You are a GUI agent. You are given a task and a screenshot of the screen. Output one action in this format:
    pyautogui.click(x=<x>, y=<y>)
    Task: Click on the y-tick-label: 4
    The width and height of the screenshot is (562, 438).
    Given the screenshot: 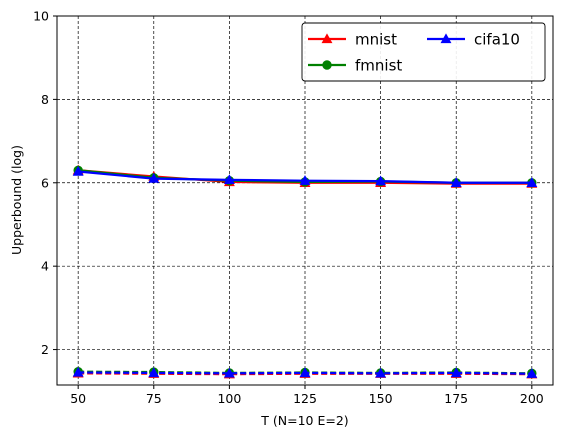 What is the action you would take?
    pyautogui.click(x=45, y=266)
    